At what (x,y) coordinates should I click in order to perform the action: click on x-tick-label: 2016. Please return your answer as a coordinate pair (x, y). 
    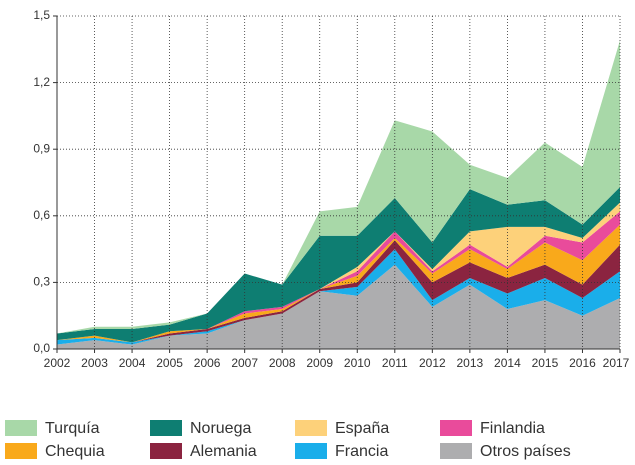
    Looking at the image, I should click on (582, 363).